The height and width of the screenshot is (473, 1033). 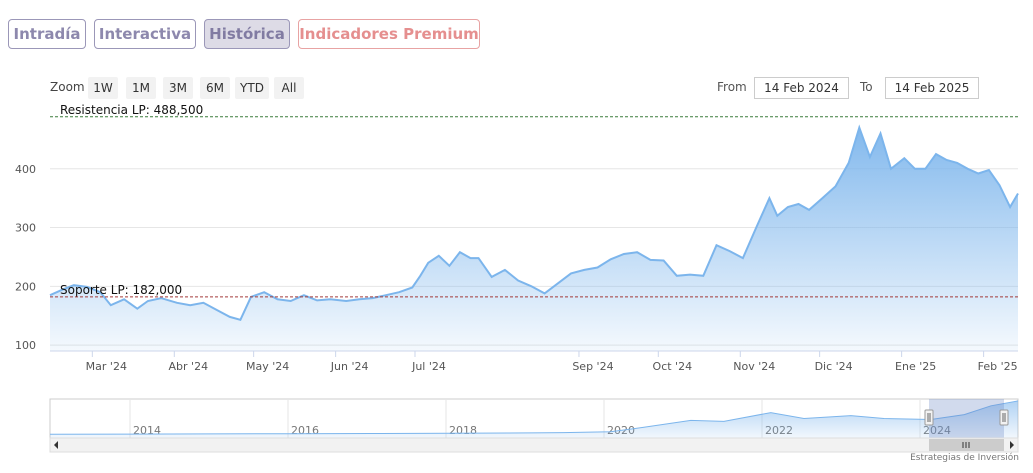 What do you see at coordinates (56, 445) in the screenshot?
I see `scroll-left-arrow-icon` at bounding box center [56, 445].